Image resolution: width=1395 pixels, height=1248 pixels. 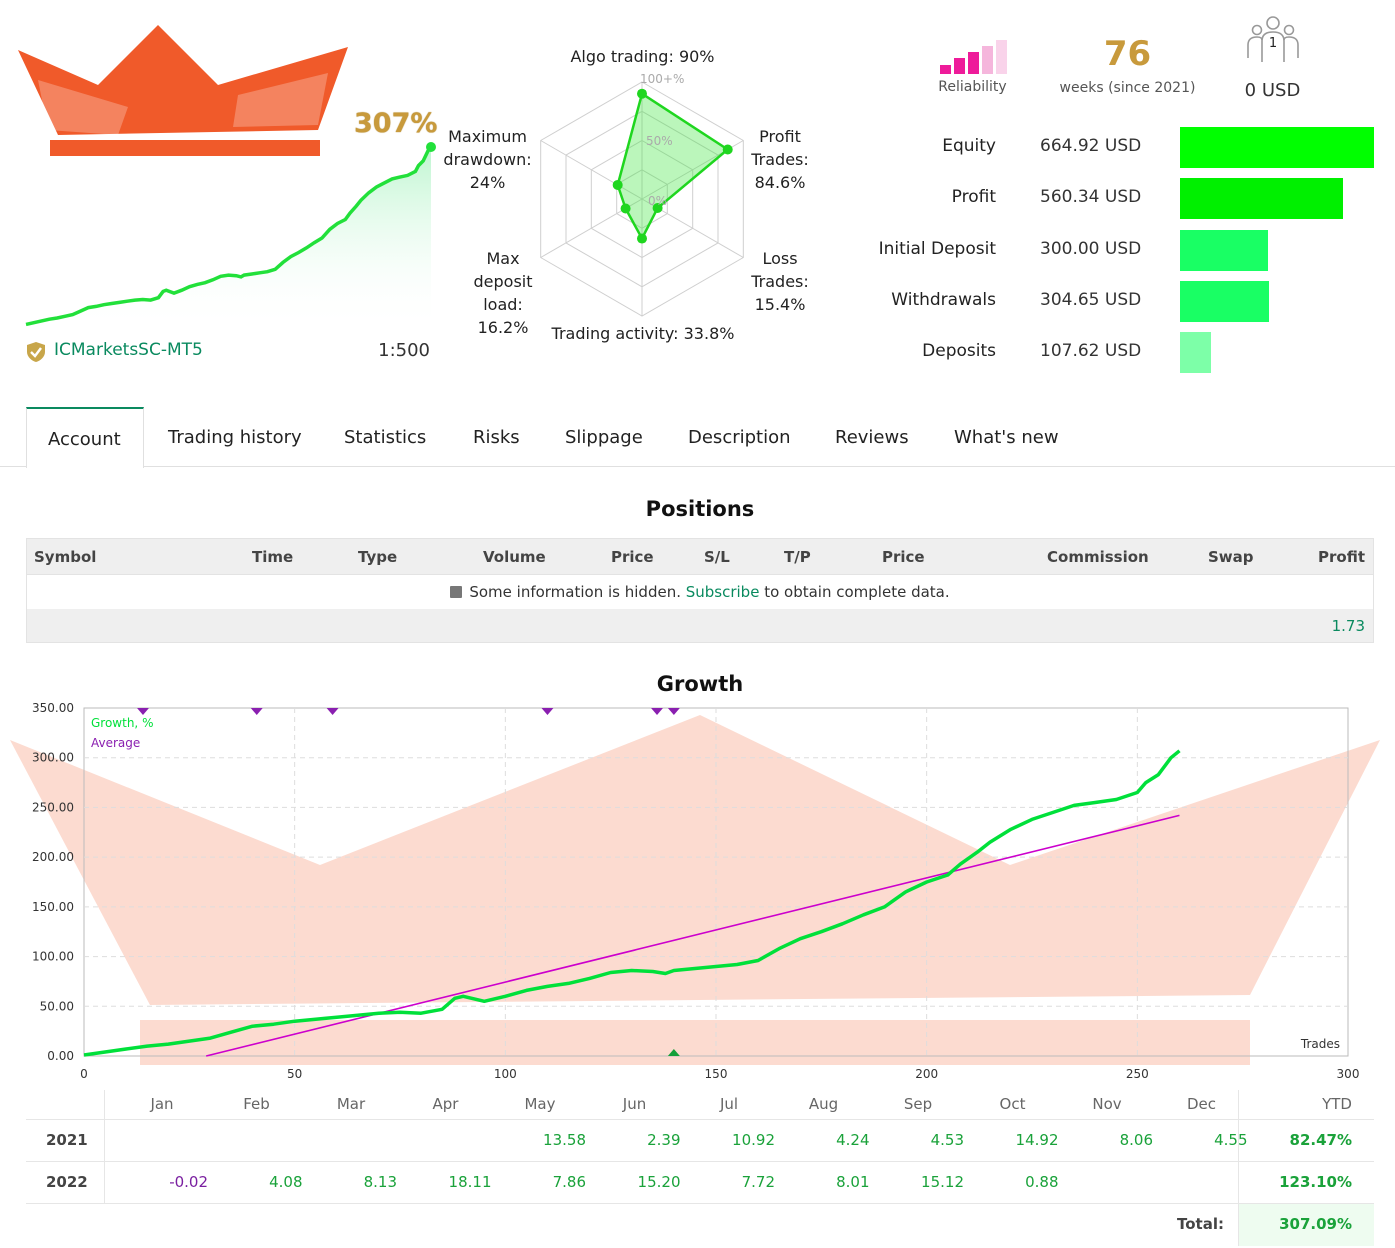 I want to click on ytd-value: 123.10%, so click(x=1315, y=1182).